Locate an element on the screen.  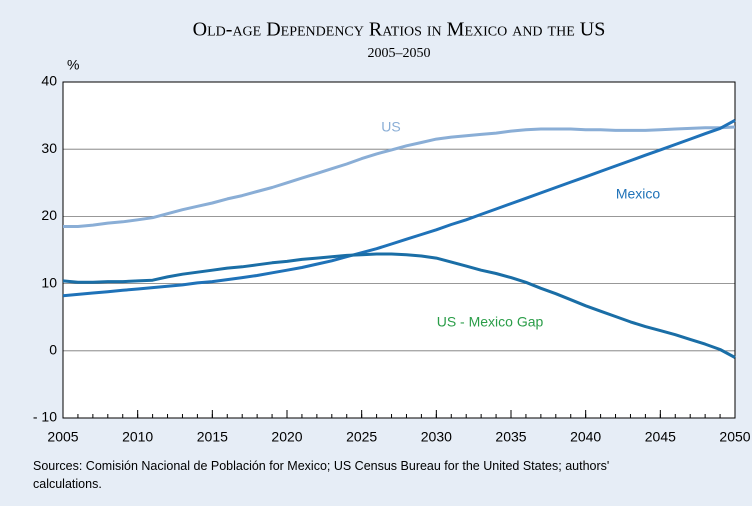
x-tick-label: 2005 is located at coordinates (62, 437).